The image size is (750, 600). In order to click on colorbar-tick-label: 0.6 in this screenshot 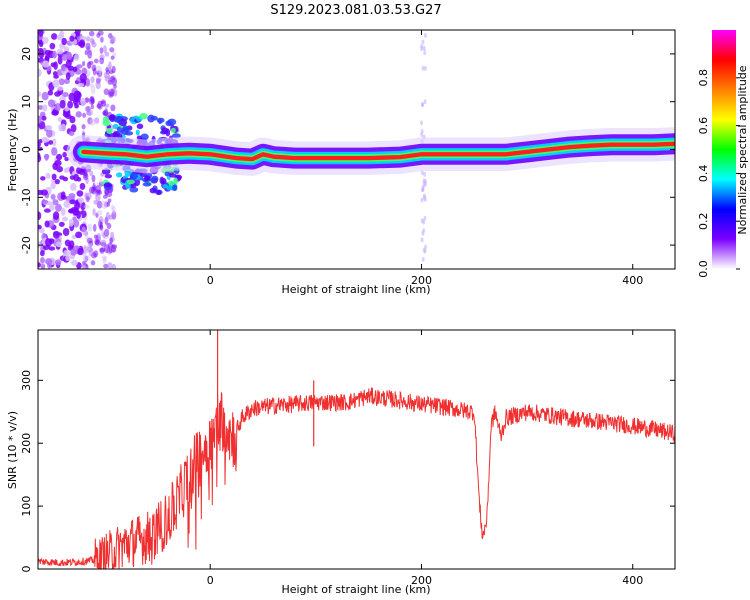, I will do `click(703, 126)`.